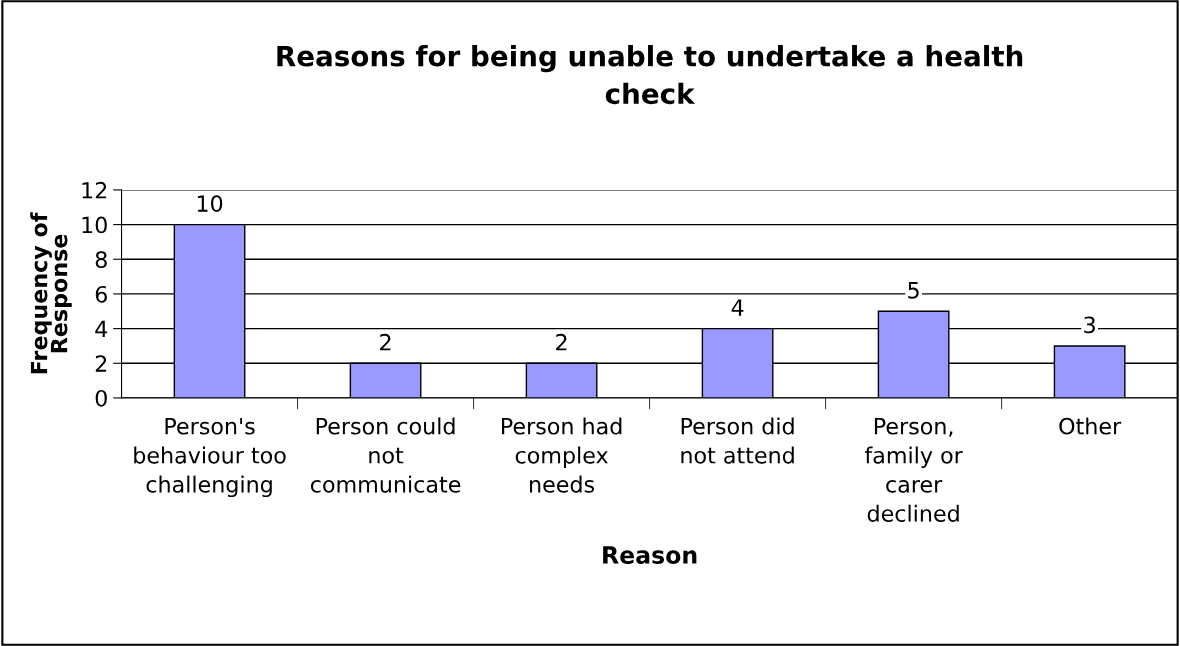 The width and height of the screenshot is (1180, 646). I want to click on y-tick-label: 2, so click(101, 363).